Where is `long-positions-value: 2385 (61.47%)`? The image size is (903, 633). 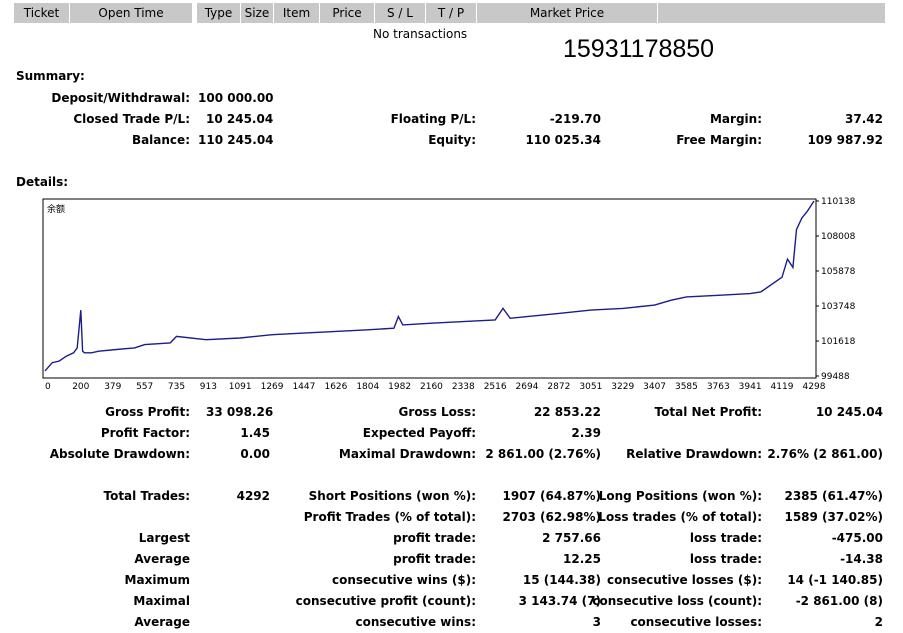 long-positions-value: 2385 (61.47%) is located at coordinates (833, 496).